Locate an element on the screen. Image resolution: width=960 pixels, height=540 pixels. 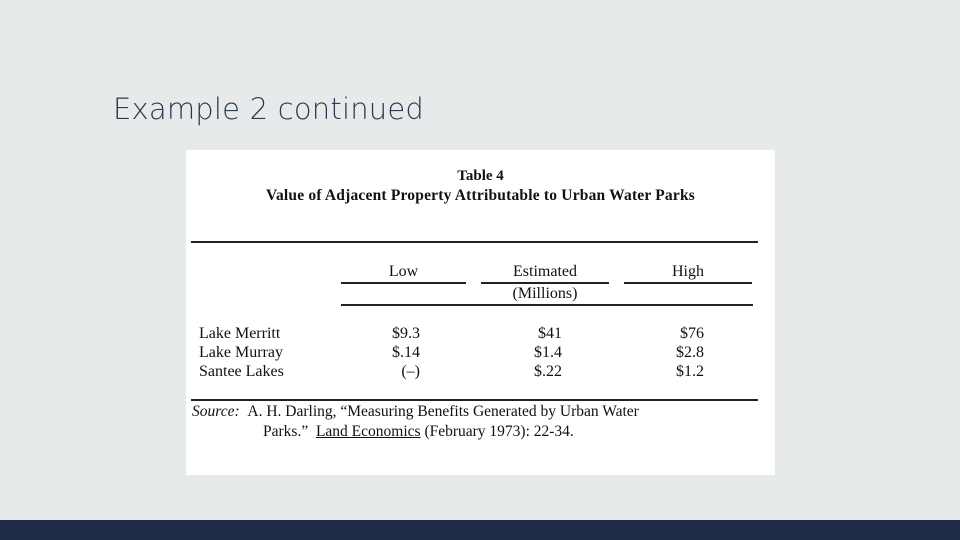
header-bottom-rule is located at coordinates (547, 305).